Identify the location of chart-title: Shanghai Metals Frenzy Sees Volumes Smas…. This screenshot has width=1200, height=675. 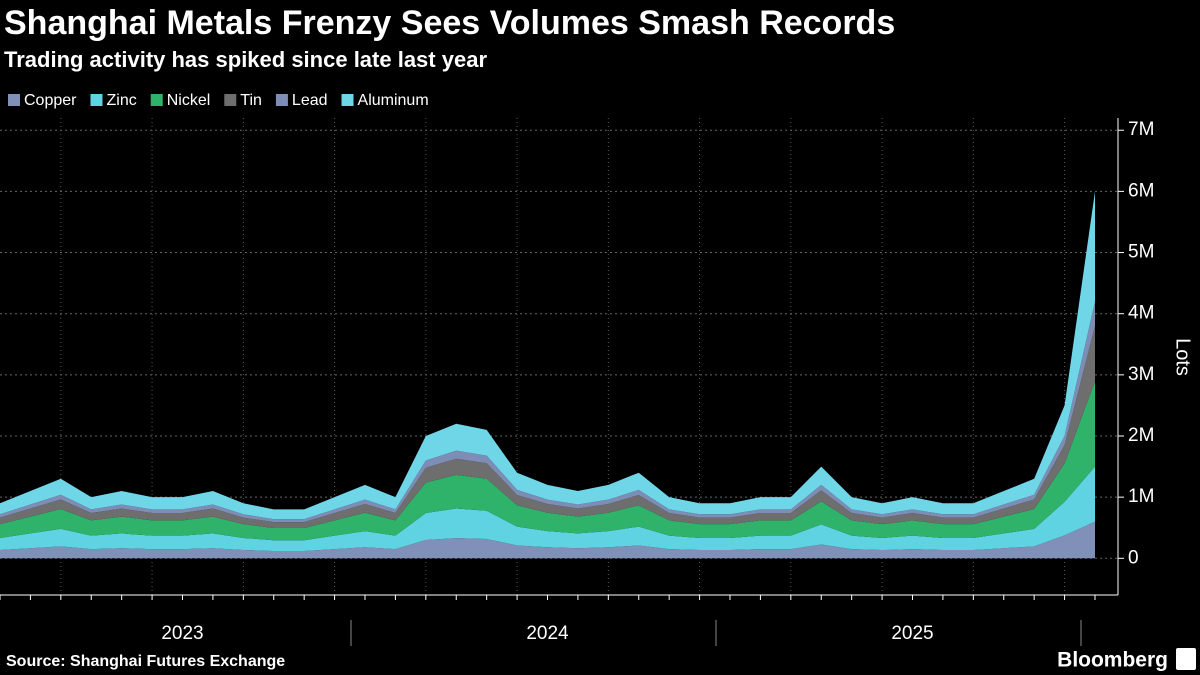
(449, 23).